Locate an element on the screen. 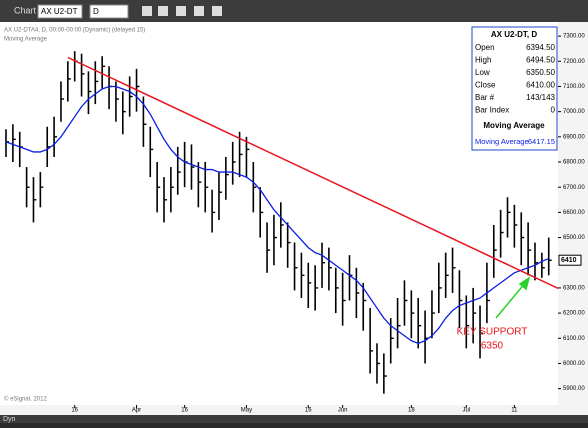 Image resolution: width=588 pixels, height=428 pixels. data-window-key: Close is located at coordinates (485, 85).